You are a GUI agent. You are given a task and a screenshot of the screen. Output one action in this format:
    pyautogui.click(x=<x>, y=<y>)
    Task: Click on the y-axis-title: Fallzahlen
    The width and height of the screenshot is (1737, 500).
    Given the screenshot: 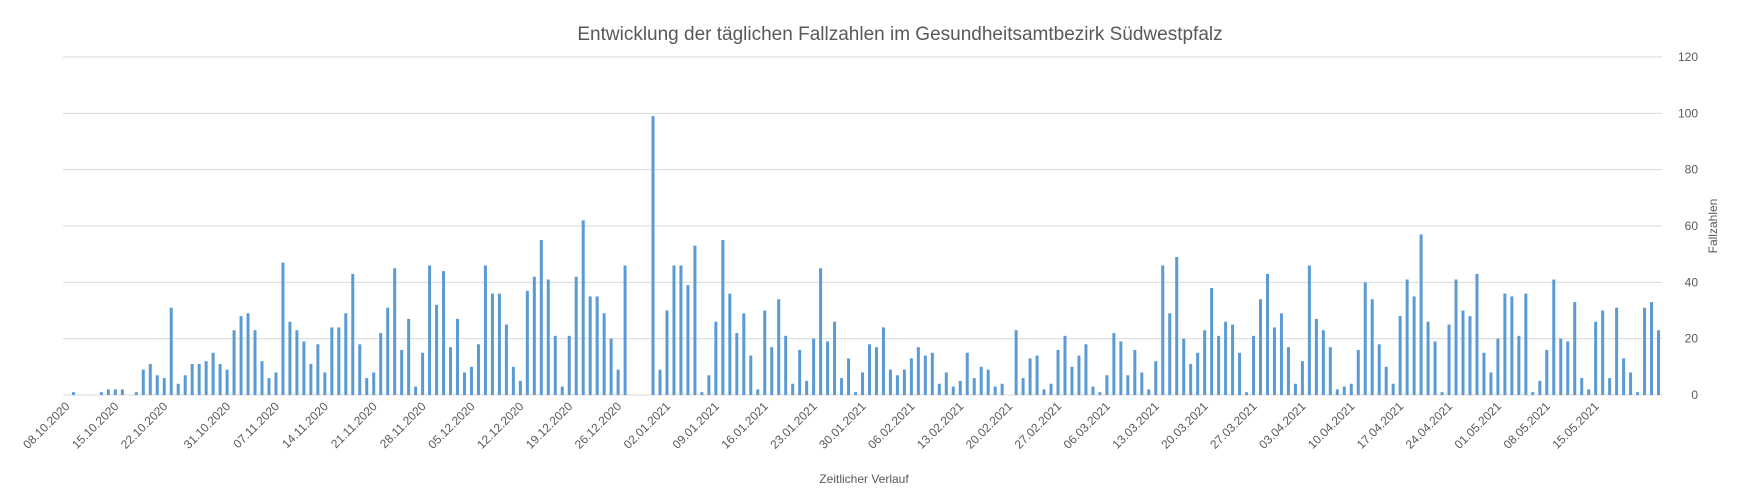 What is the action you would take?
    pyautogui.click(x=1713, y=226)
    